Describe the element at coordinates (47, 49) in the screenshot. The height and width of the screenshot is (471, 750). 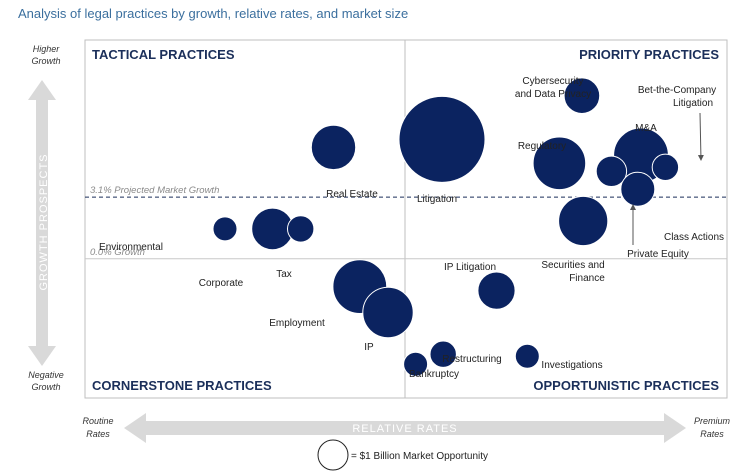
I see `y-axis-top-line1: Higher` at that location.